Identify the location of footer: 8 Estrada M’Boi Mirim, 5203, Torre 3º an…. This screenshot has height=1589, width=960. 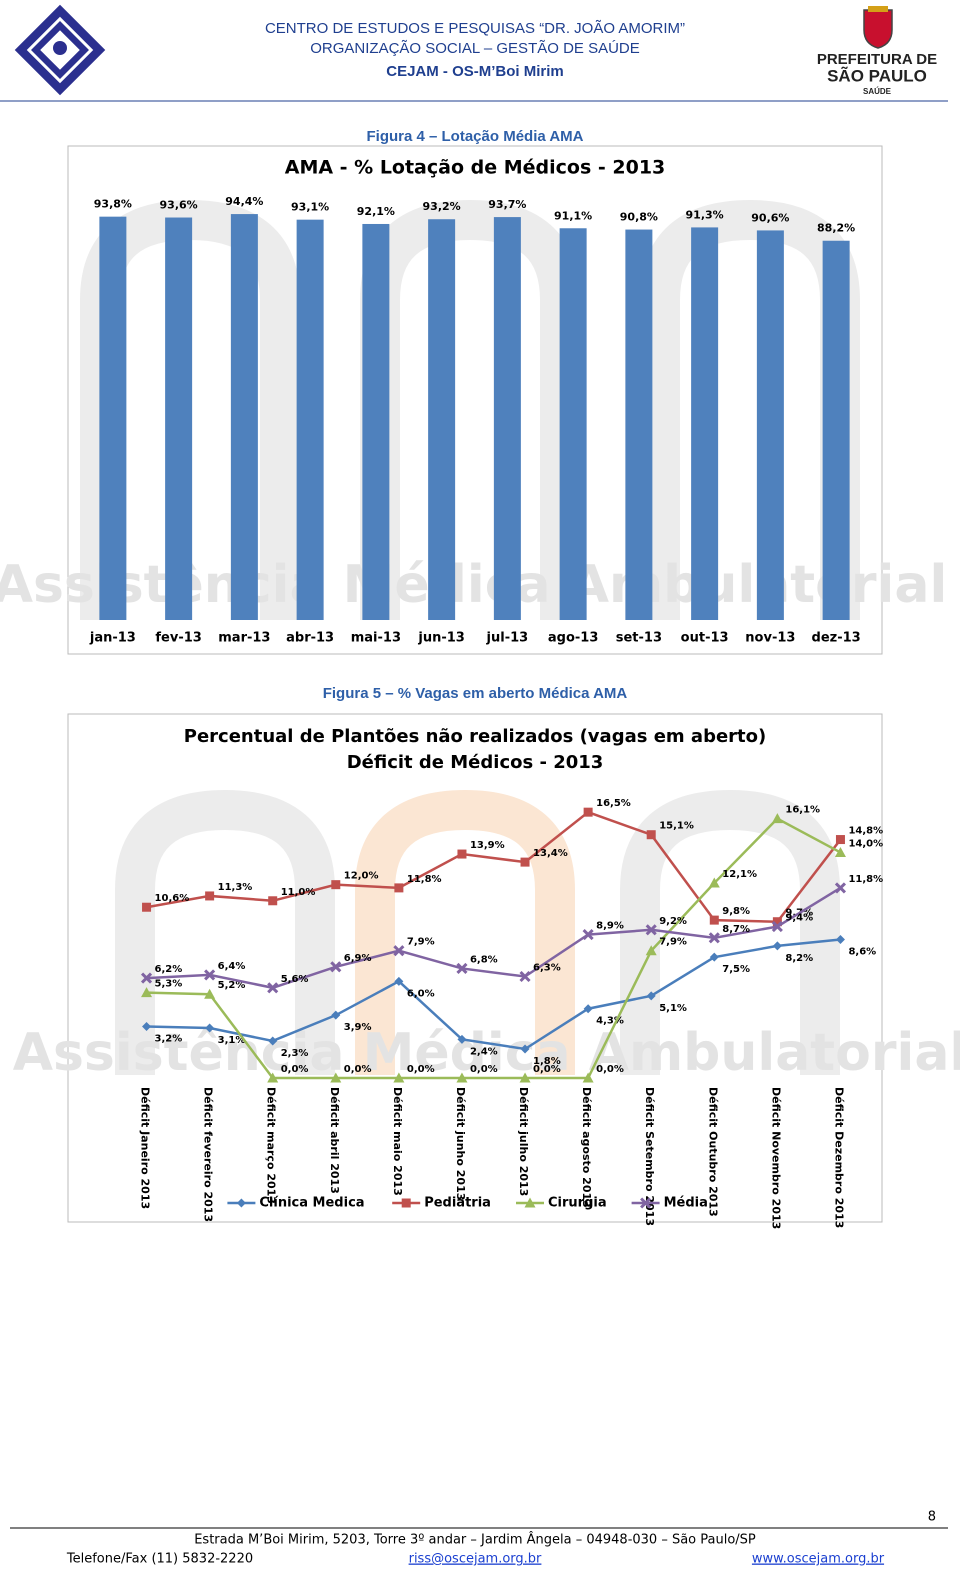
(479, 1538).